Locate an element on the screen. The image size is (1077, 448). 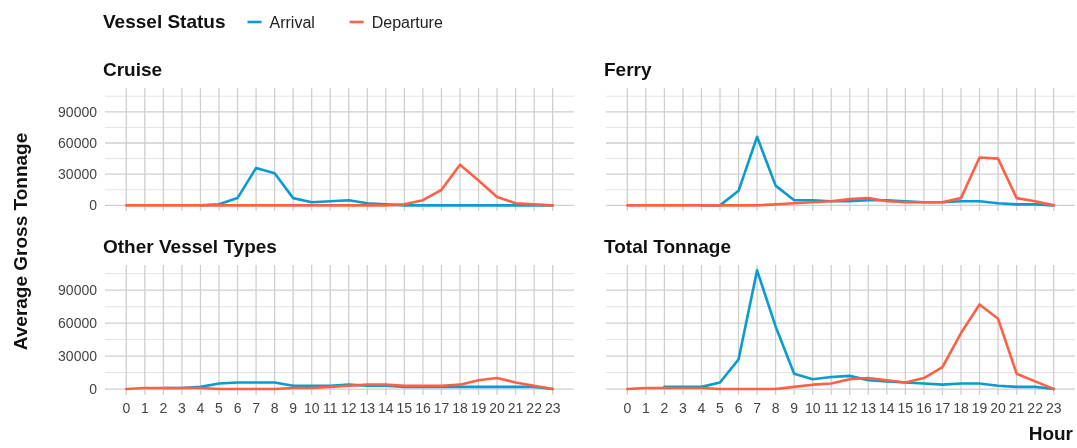
chart-title: Other Vessel Types is located at coordinates (190, 246).